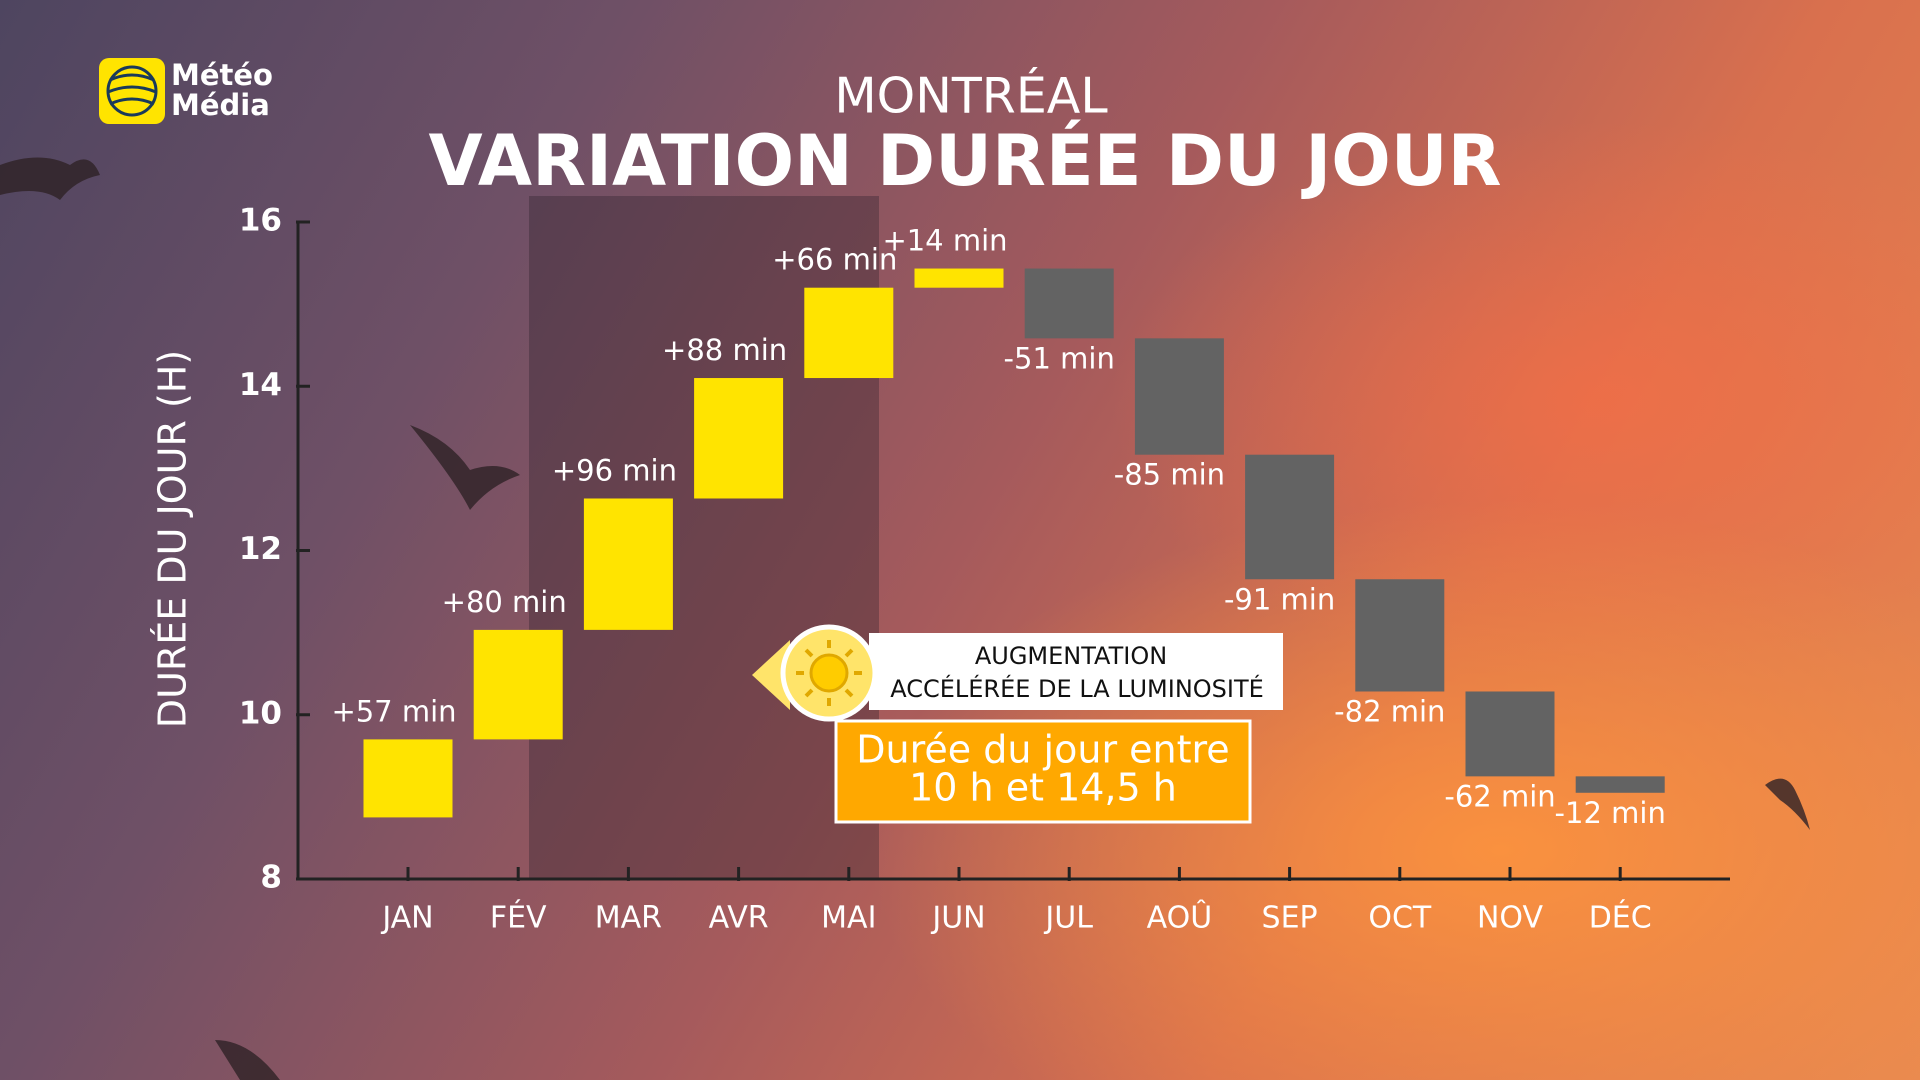  I want to click on note-box, so click(1043, 771).